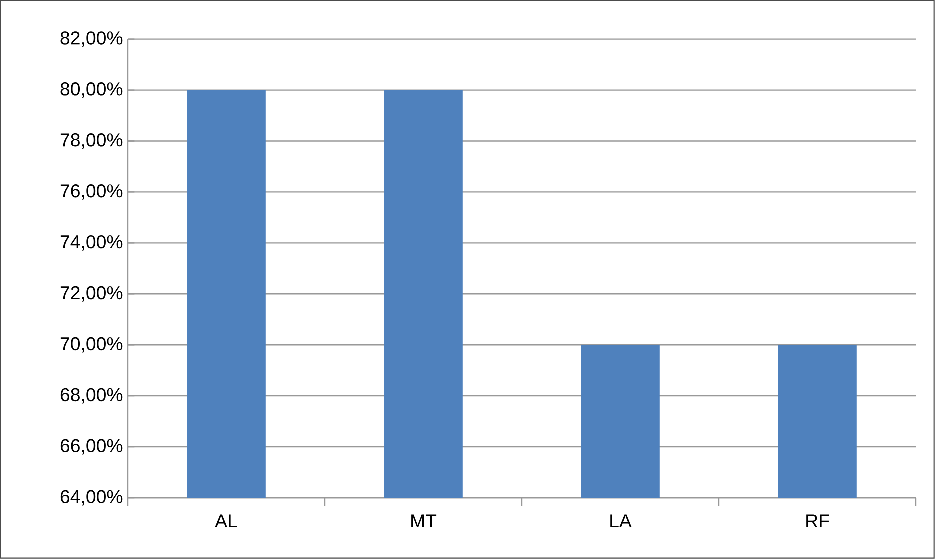  I want to click on y-tick-label: 76,00%, so click(91, 192).